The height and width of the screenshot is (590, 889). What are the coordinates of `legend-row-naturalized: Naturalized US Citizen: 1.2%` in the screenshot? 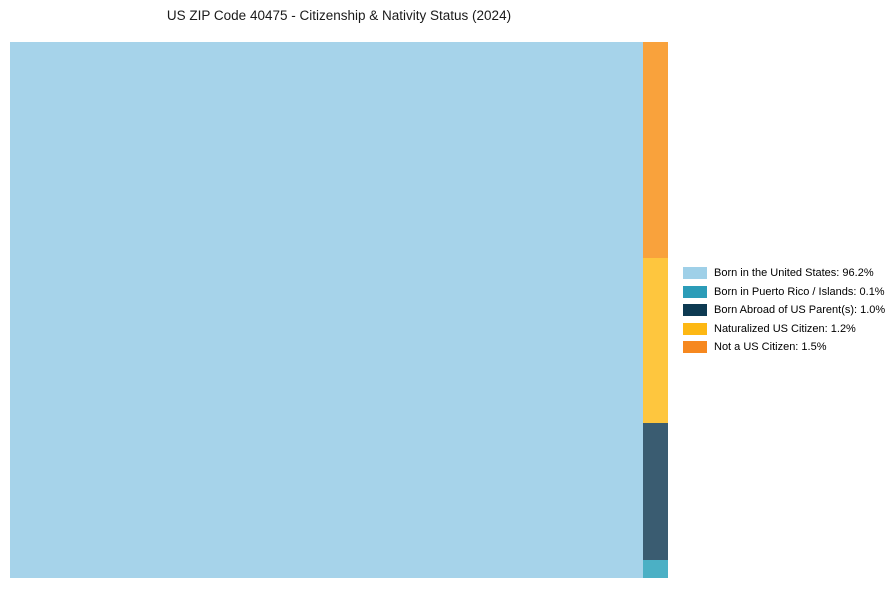 It's located at (784, 328).